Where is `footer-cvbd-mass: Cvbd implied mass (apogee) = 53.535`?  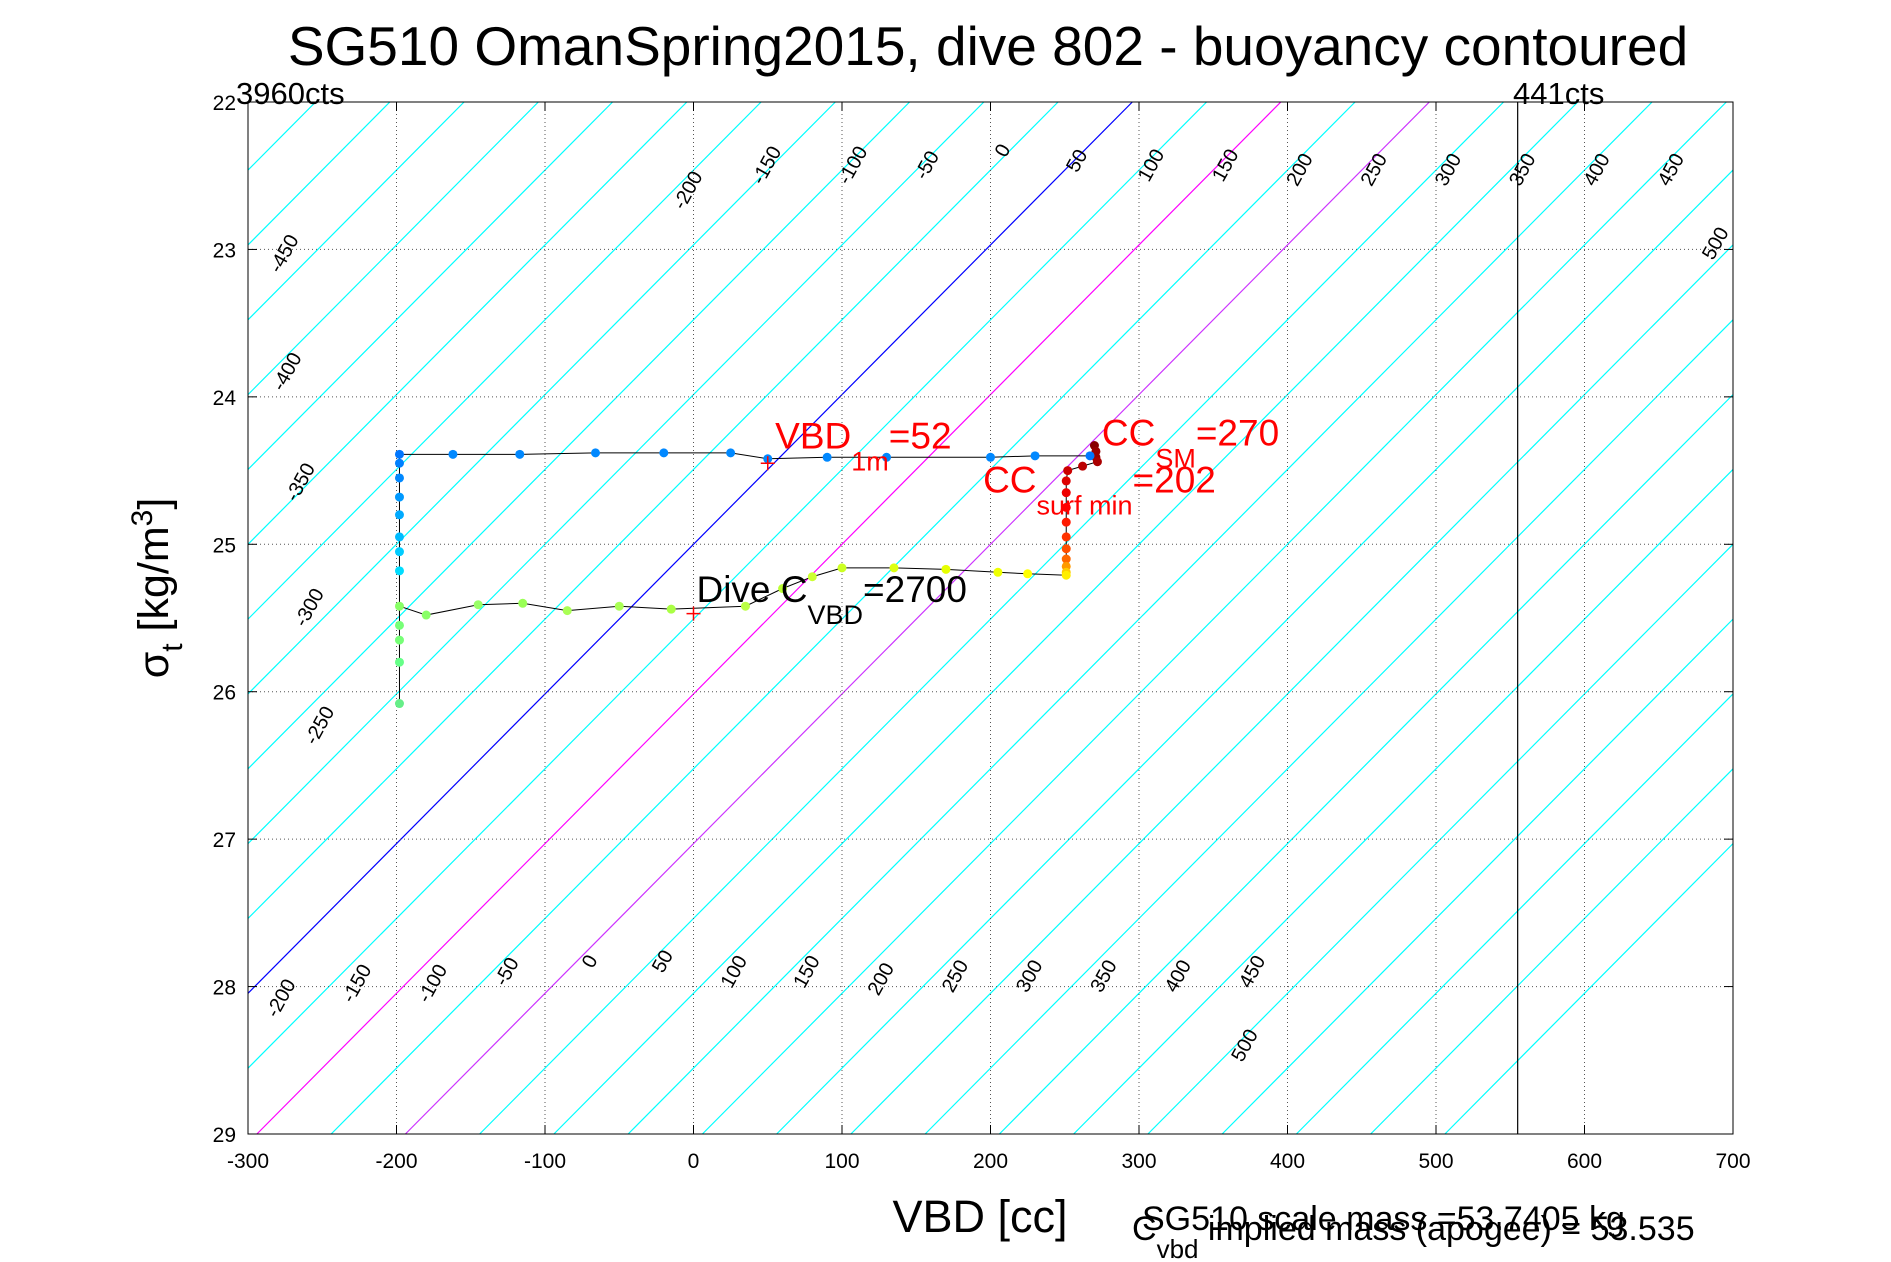
footer-cvbd-mass: Cvbd implied mass (apogee) = 53.535 is located at coordinates (1413, 1236).